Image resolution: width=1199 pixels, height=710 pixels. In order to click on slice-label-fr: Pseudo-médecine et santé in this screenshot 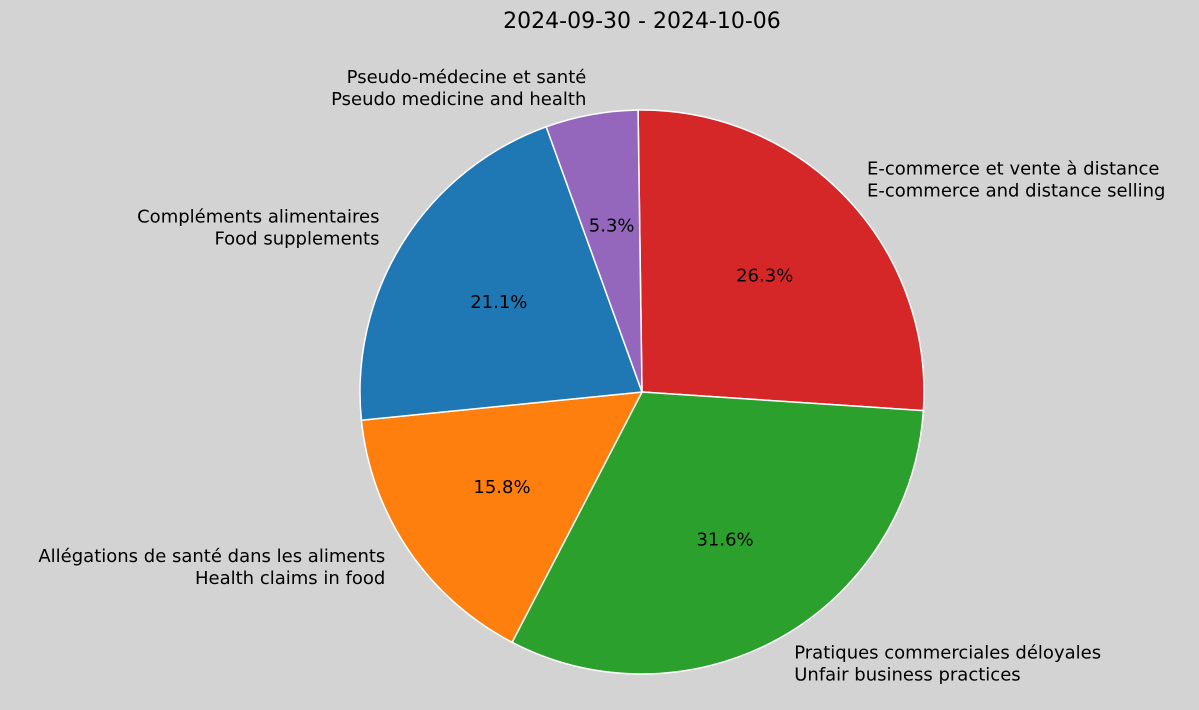, I will do `click(467, 77)`.